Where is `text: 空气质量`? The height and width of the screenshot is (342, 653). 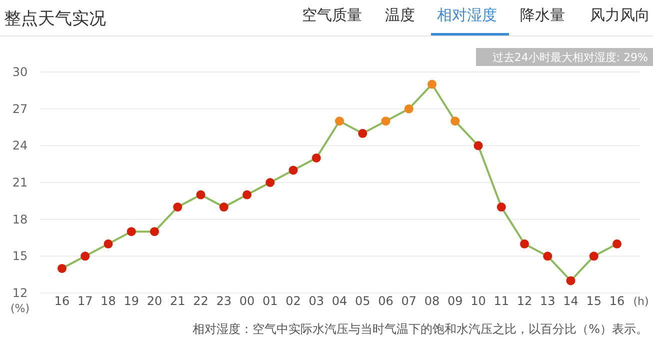
text: 空气质量 is located at coordinates (332, 15).